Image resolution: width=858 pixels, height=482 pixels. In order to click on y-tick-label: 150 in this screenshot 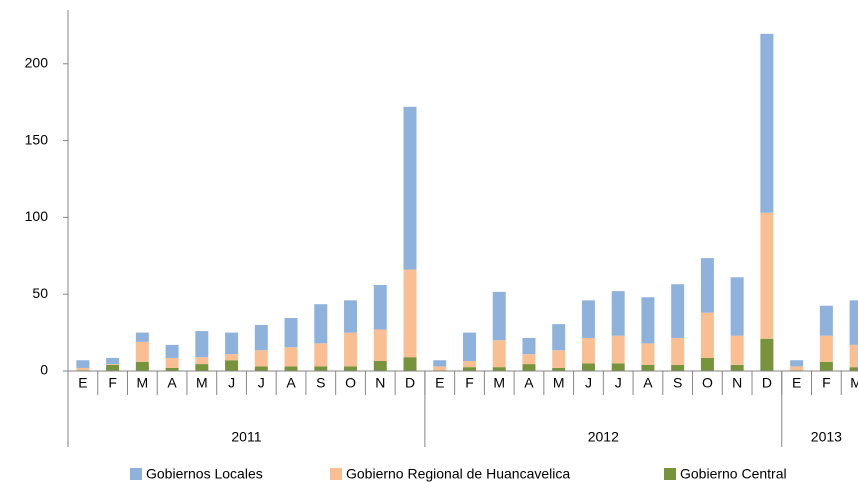, I will do `click(37, 139)`.